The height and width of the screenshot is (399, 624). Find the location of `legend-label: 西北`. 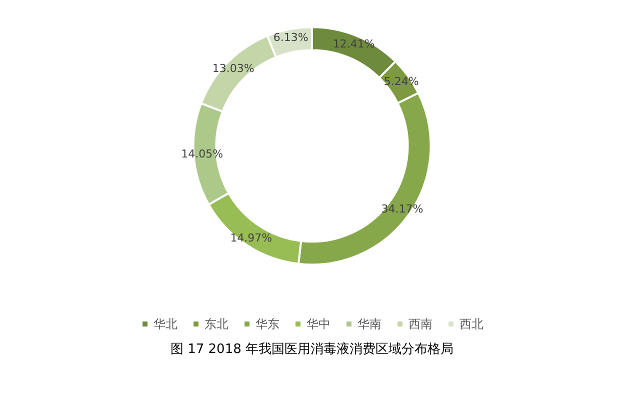

legend-label: 西北 is located at coordinates (472, 324).